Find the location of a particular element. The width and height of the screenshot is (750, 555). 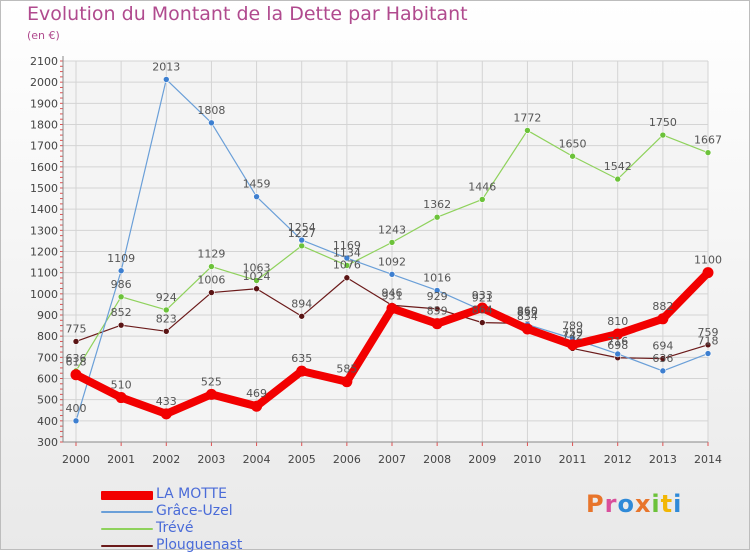

data-label-tr-v-: 1362 is located at coordinates (437, 204).